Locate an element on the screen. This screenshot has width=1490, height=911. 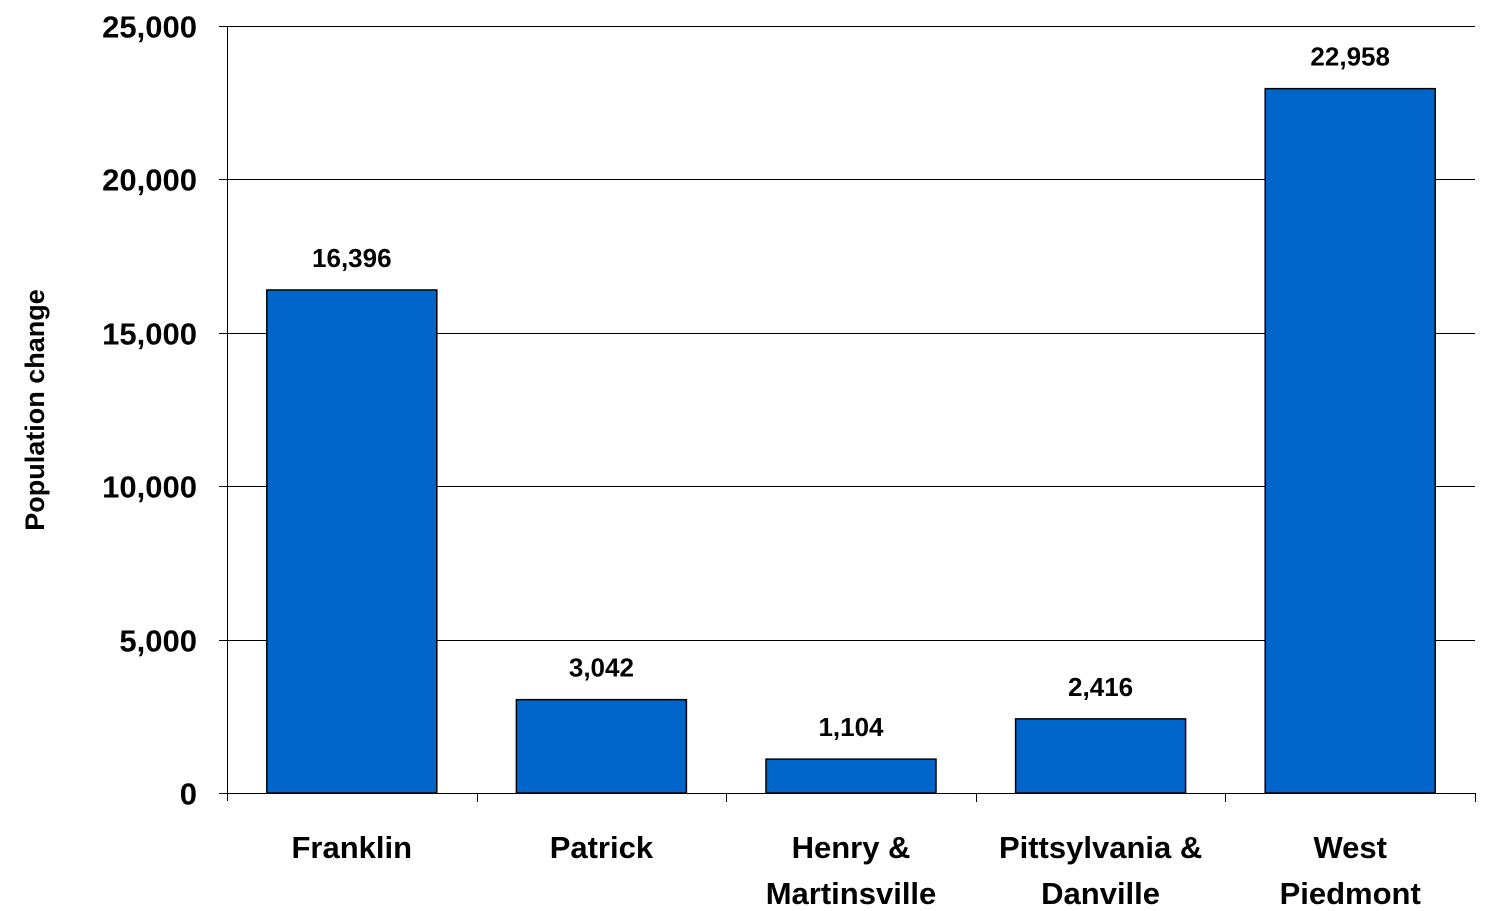
y-tick-label: 20,000 is located at coordinates (149, 180).